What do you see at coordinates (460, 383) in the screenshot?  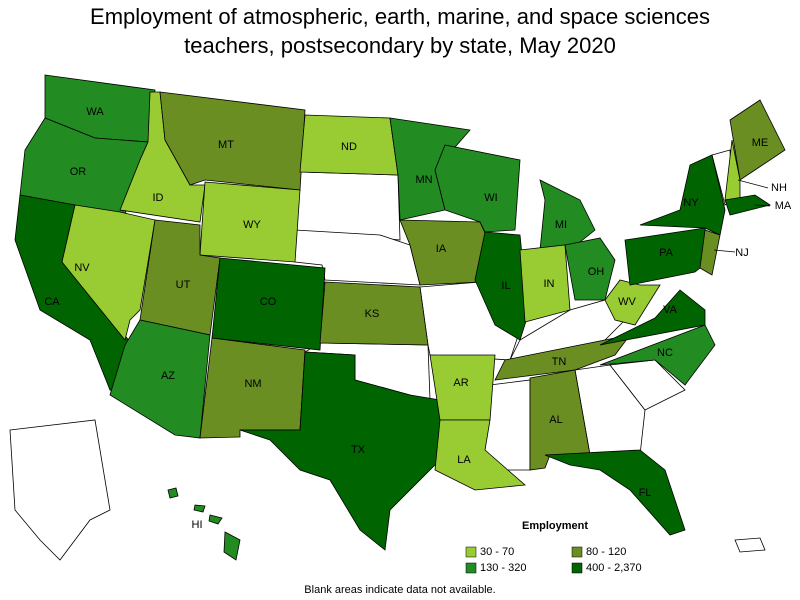 I see `state-label: AR` at bounding box center [460, 383].